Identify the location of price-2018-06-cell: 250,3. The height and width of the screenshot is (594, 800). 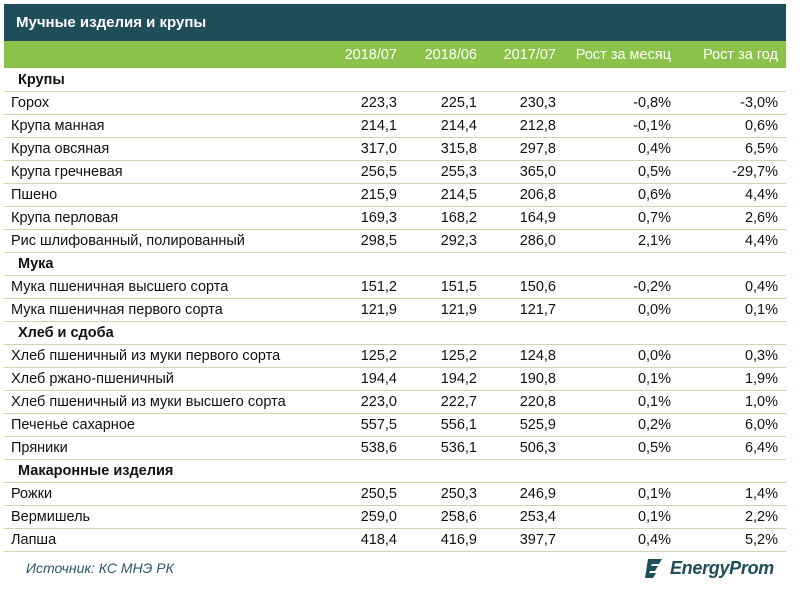
(458, 494).